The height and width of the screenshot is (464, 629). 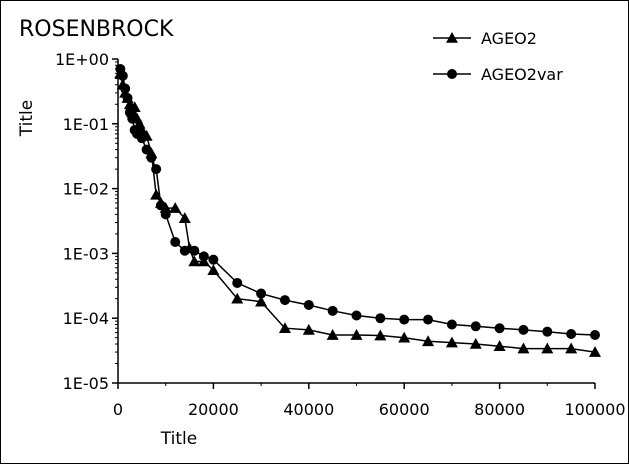 I want to click on legend-label: AGEO2, so click(x=509, y=38).